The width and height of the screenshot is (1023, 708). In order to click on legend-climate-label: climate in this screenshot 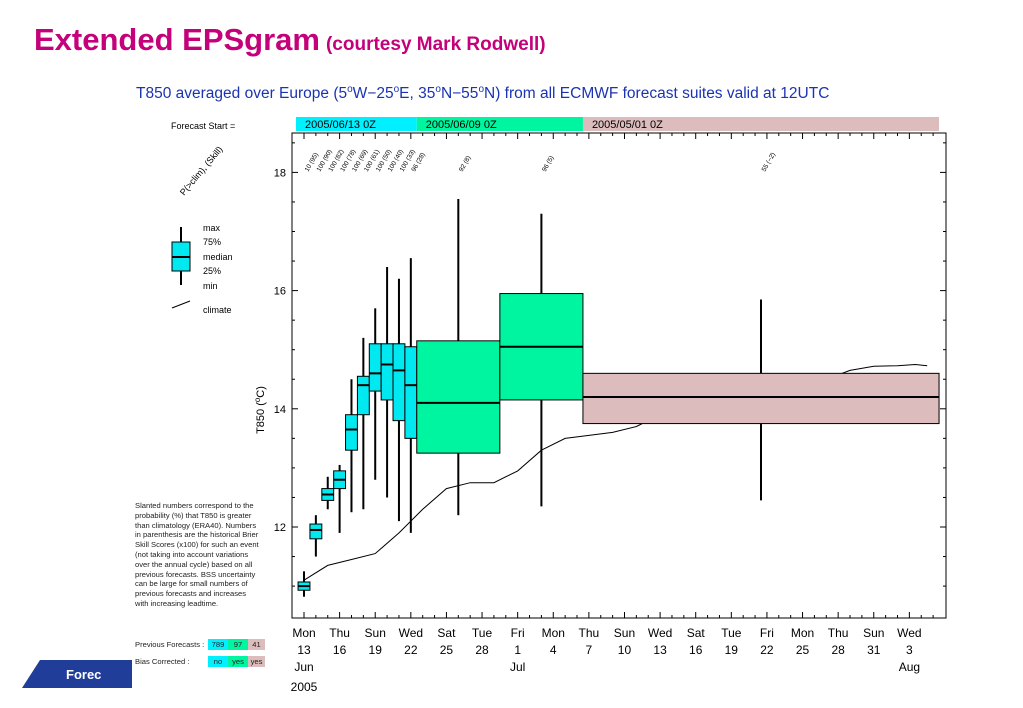, I will do `click(217, 310)`.